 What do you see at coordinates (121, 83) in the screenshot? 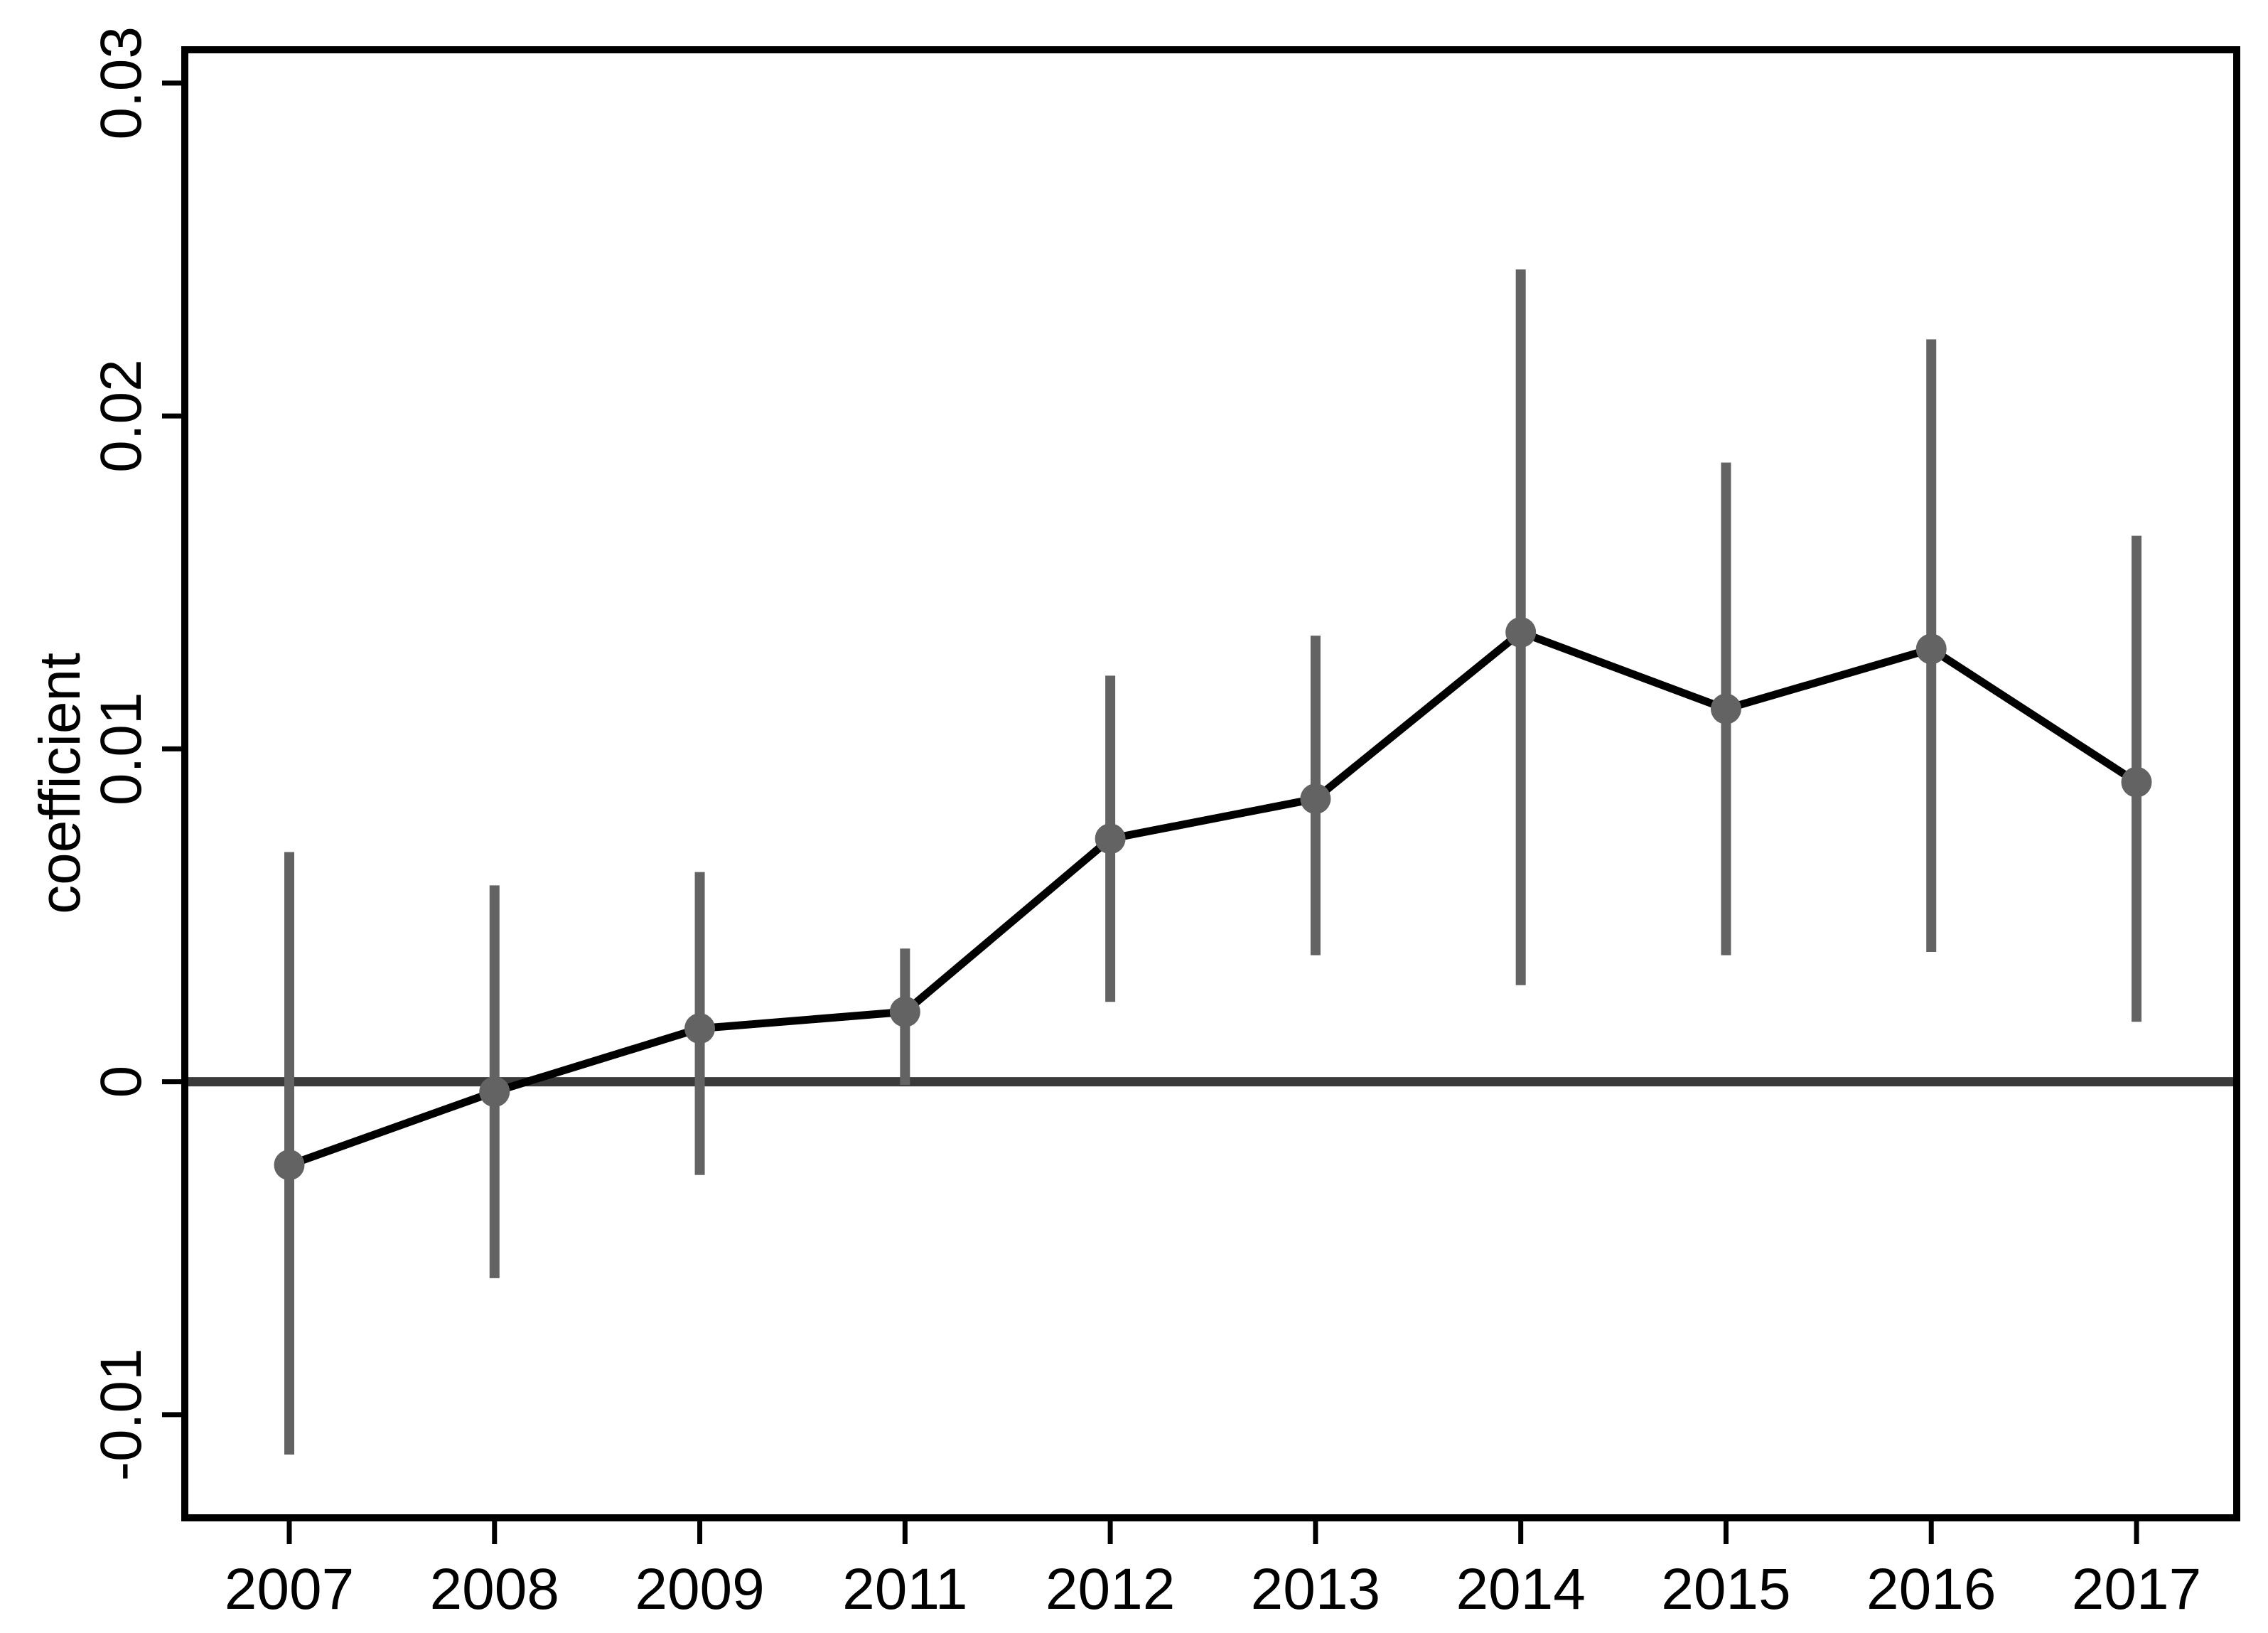
I see `y-tick-label: 0.03` at bounding box center [121, 83].